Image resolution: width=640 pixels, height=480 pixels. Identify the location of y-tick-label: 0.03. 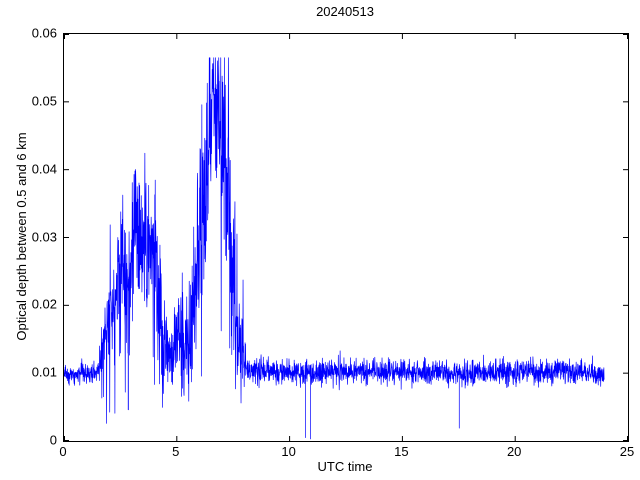
(44, 236).